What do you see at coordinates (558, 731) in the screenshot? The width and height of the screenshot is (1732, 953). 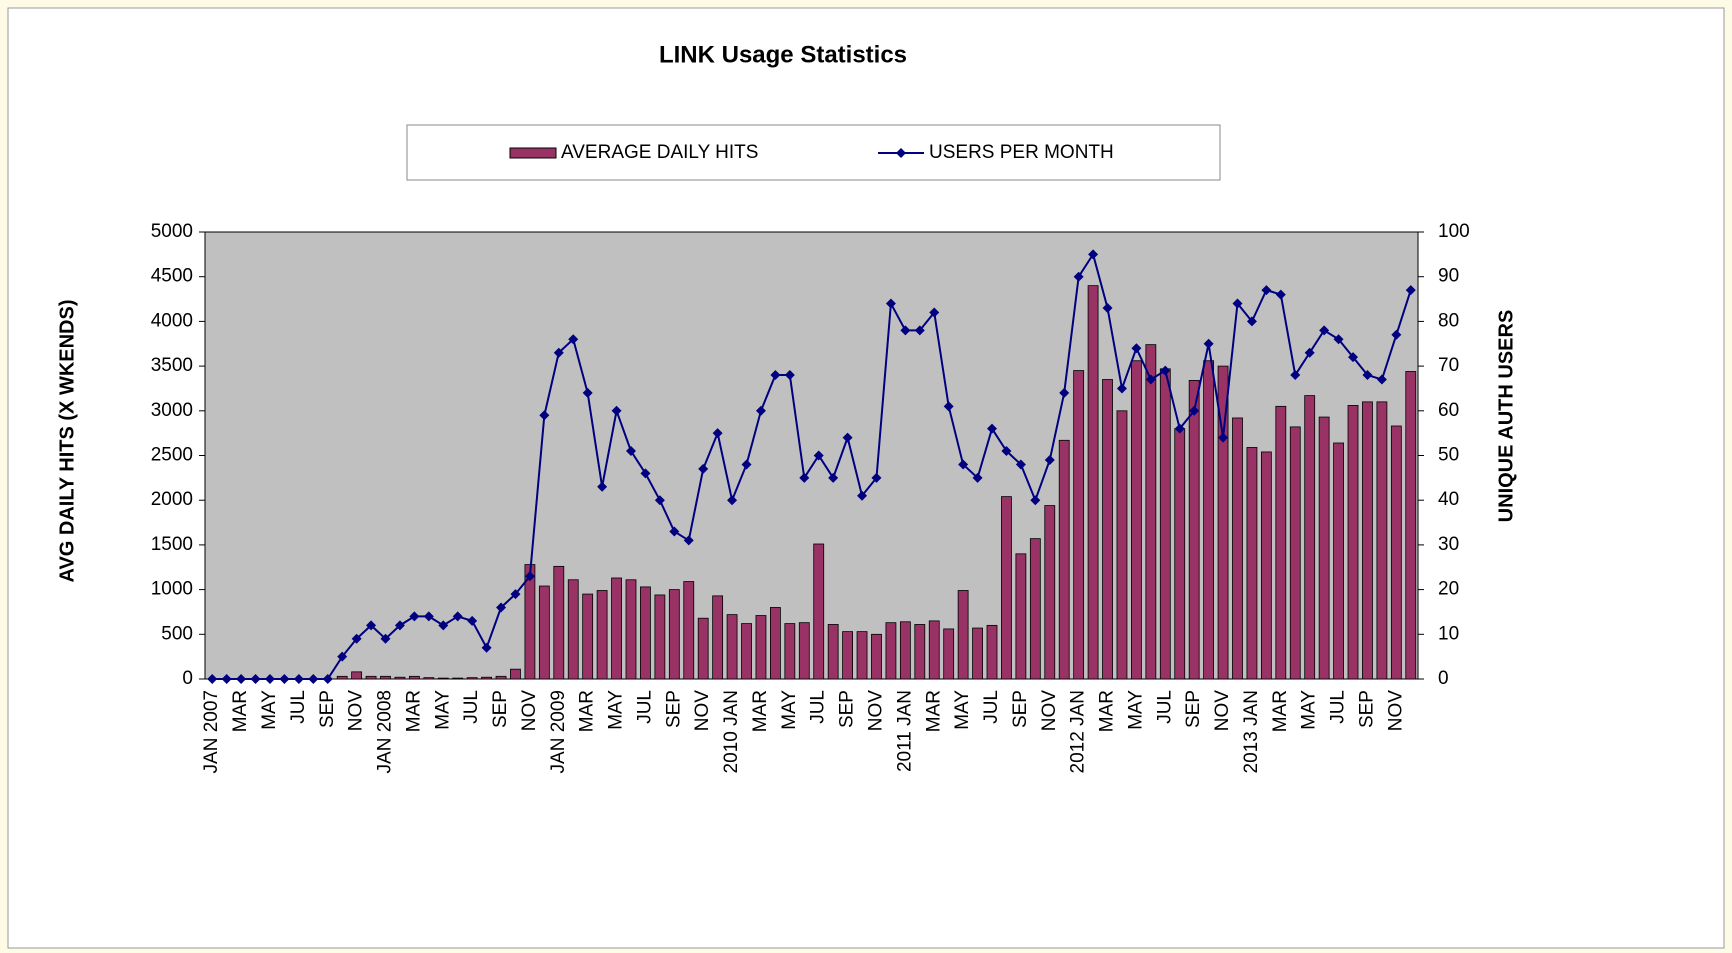 I see `x-tick-label: JAN 2009` at bounding box center [558, 731].